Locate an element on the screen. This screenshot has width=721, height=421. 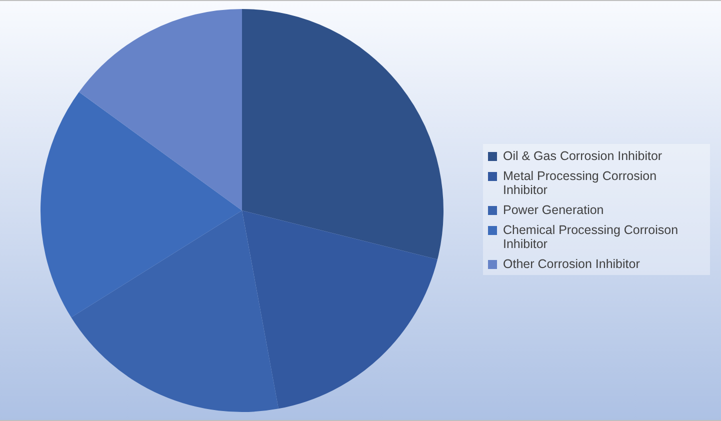
legend-label: Chemical Processing Corroison Inhibitor is located at coordinates (591, 237).